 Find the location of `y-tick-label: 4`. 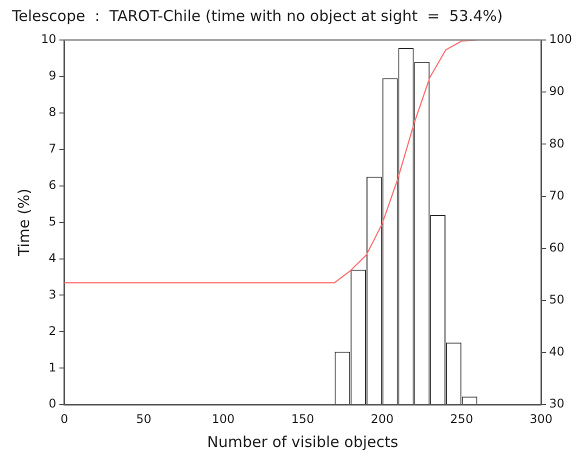

y-tick-label: 4 is located at coordinates (52, 257).